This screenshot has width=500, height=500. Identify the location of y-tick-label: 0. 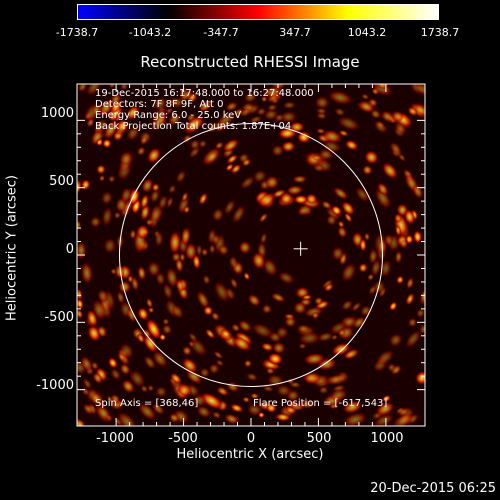
(69, 249).